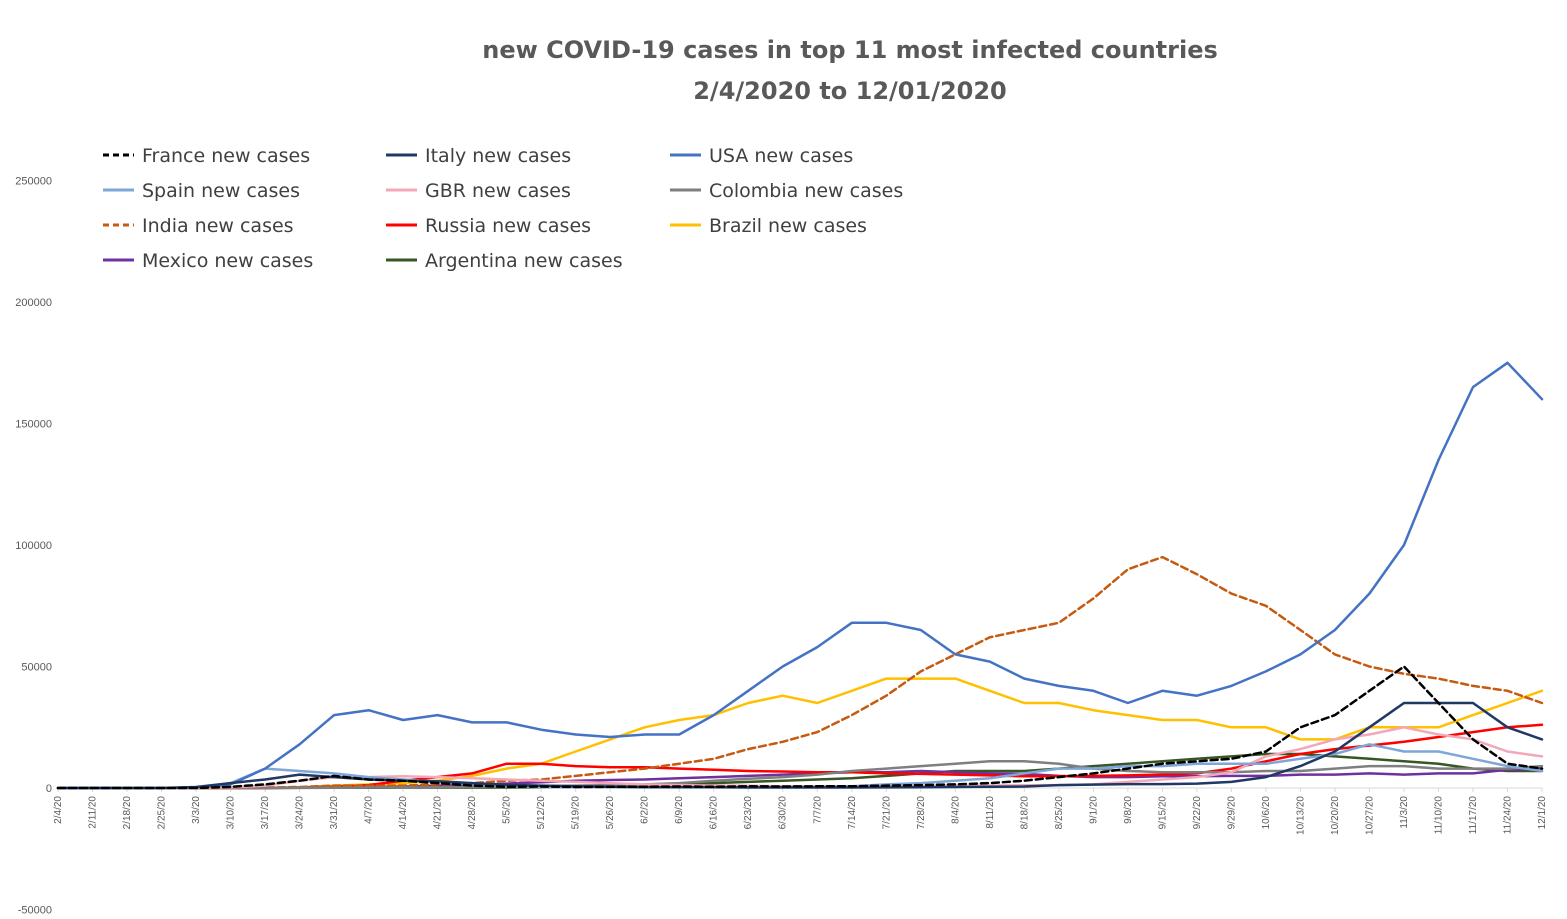 The height and width of the screenshot is (919, 1567). Describe the element at coordinates (921, 813) in the screenshot. I see `x-tick-label: 7/28/20` at that location.